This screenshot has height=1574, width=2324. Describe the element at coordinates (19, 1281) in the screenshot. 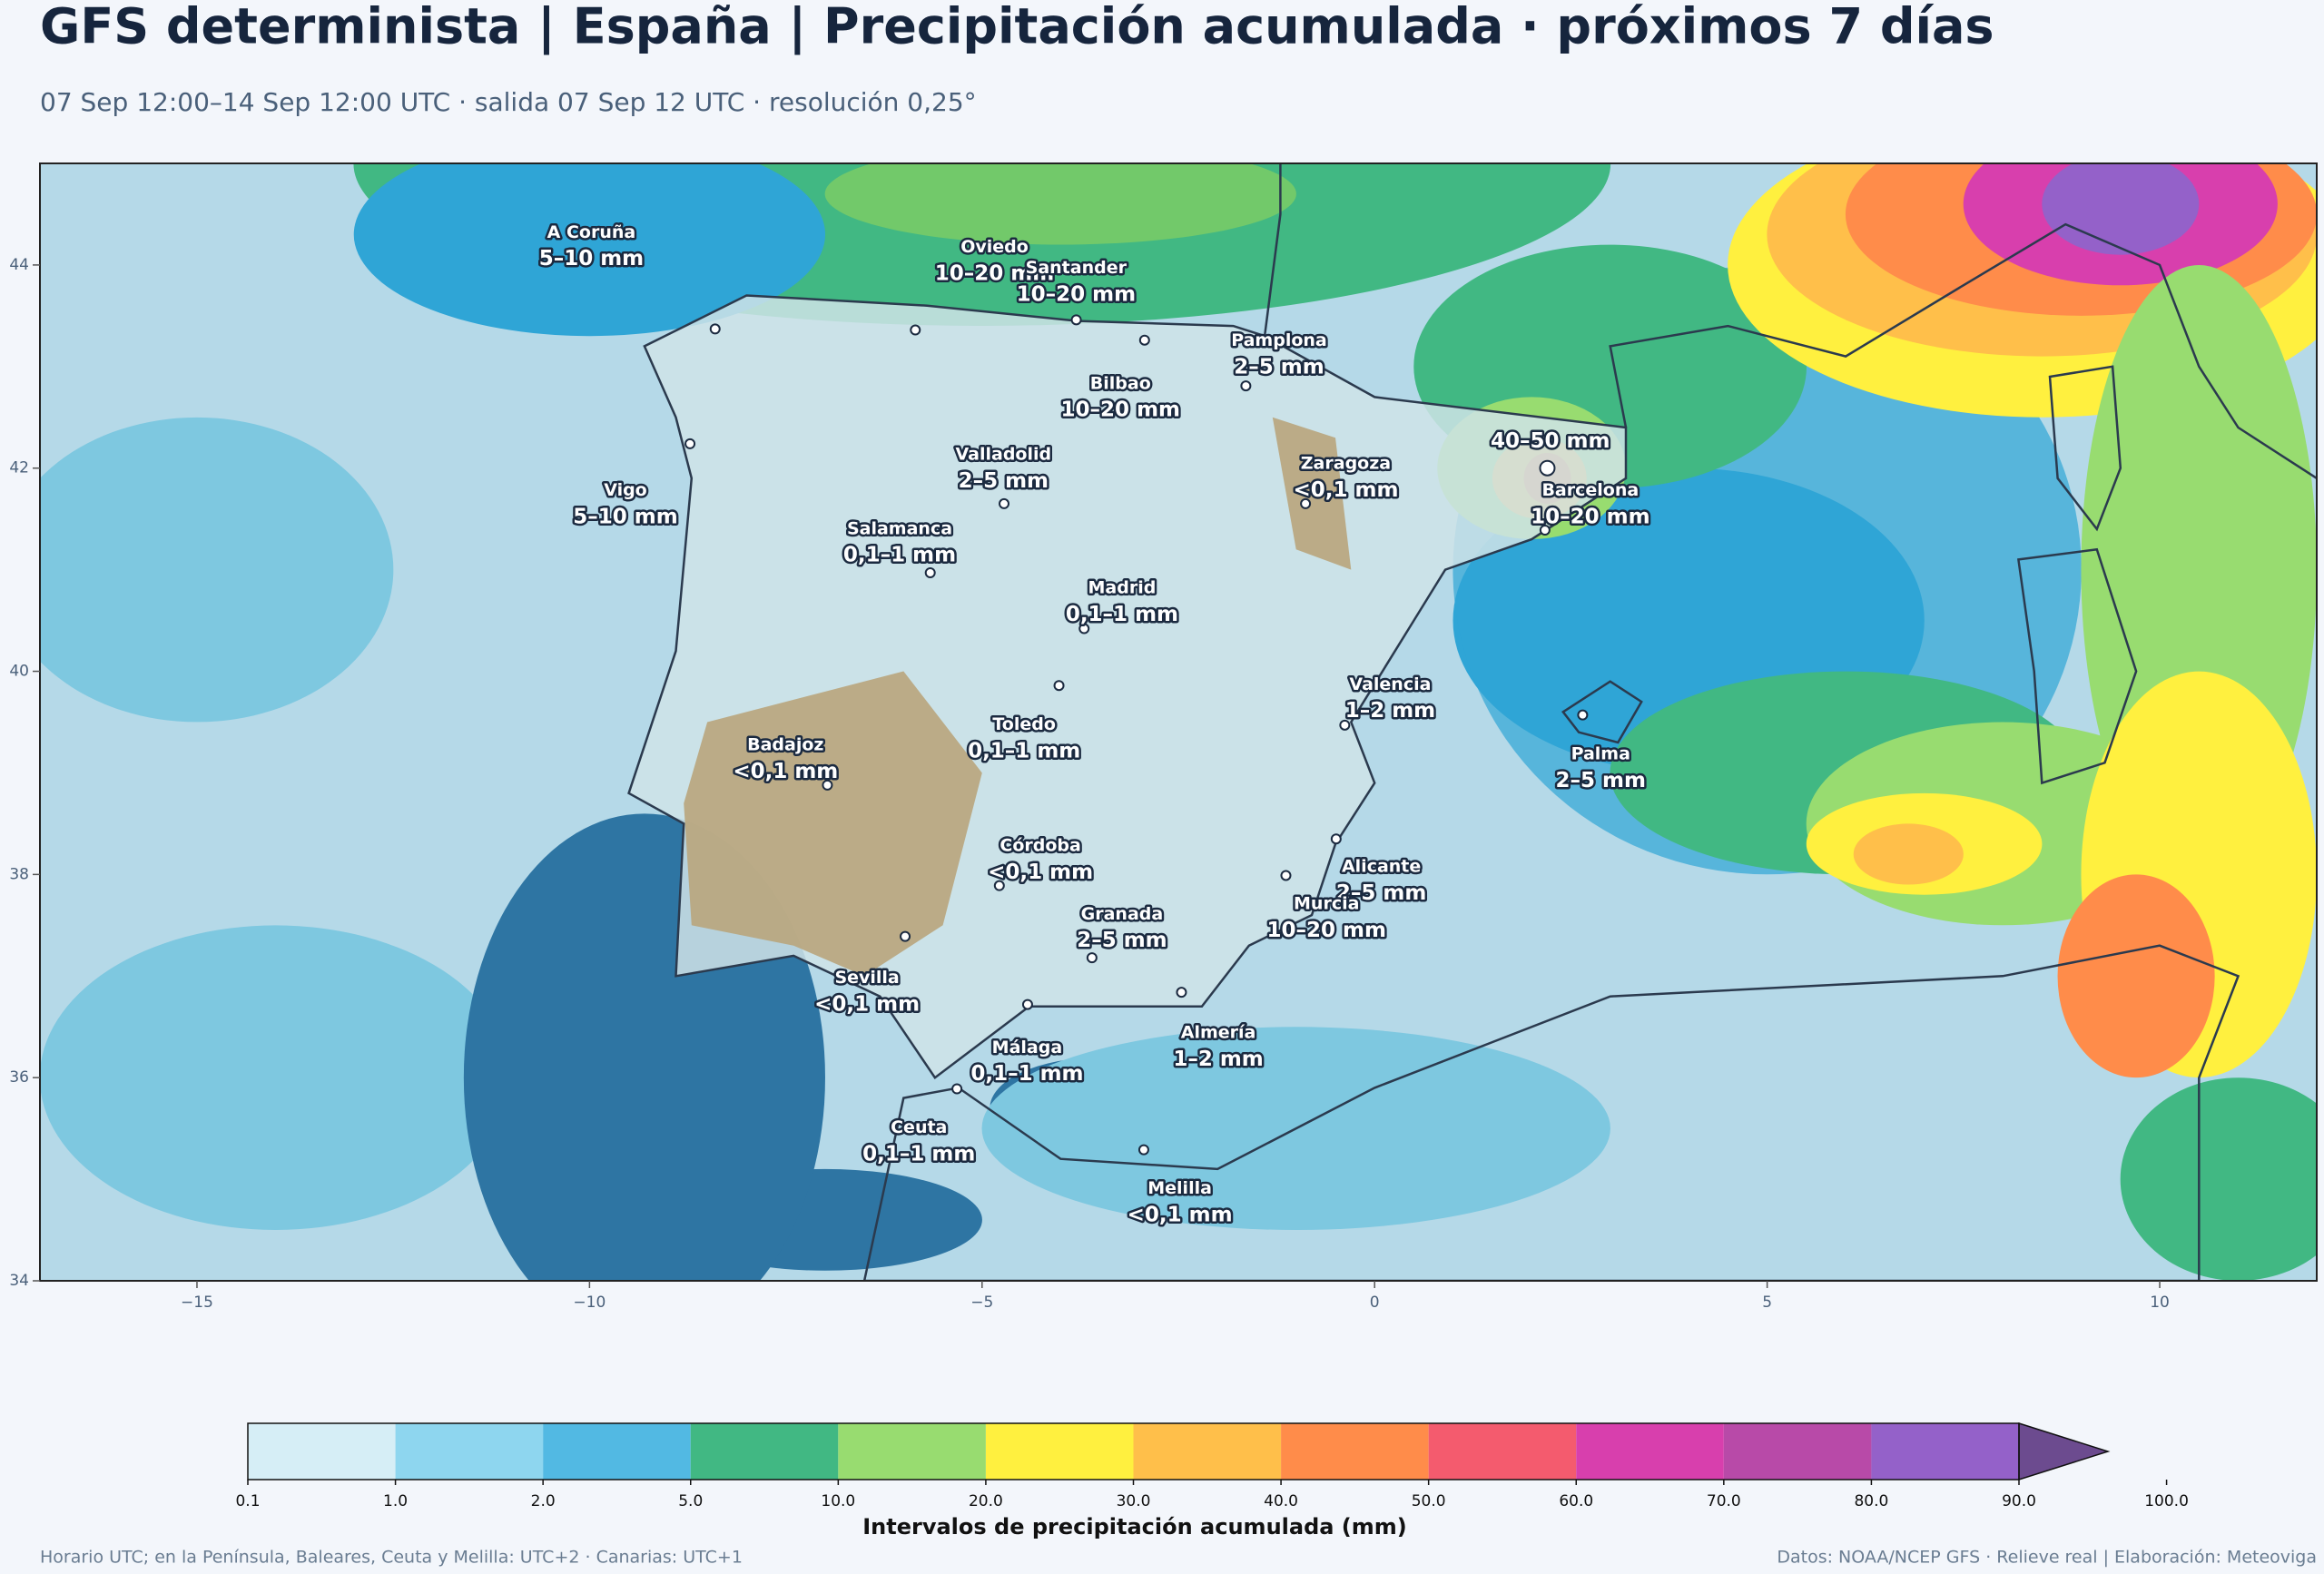

I see `y-tick-label: 34` at that location.